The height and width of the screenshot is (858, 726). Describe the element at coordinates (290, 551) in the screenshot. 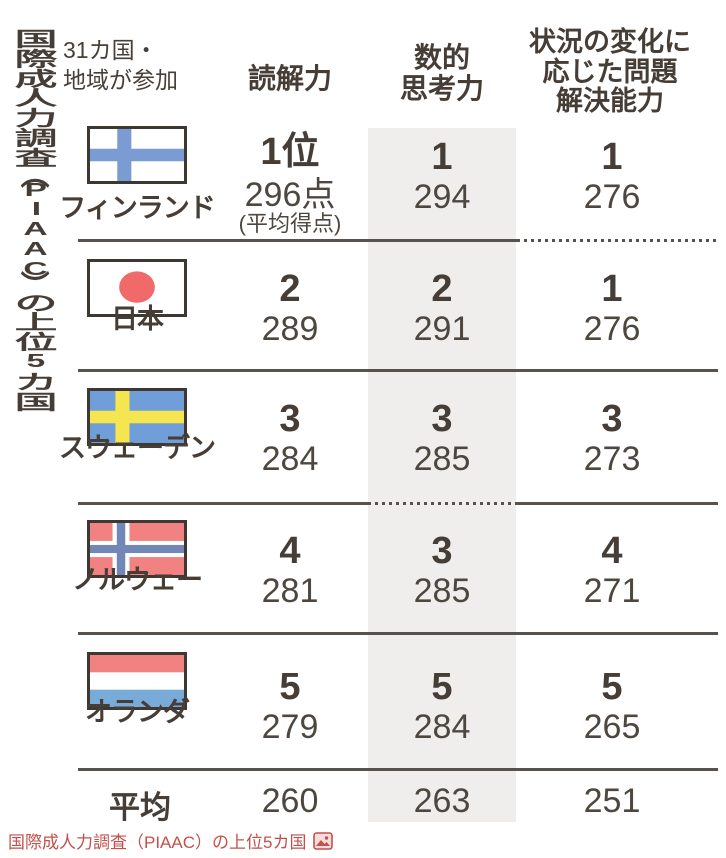

I see `reading-rank: 4` at that location.